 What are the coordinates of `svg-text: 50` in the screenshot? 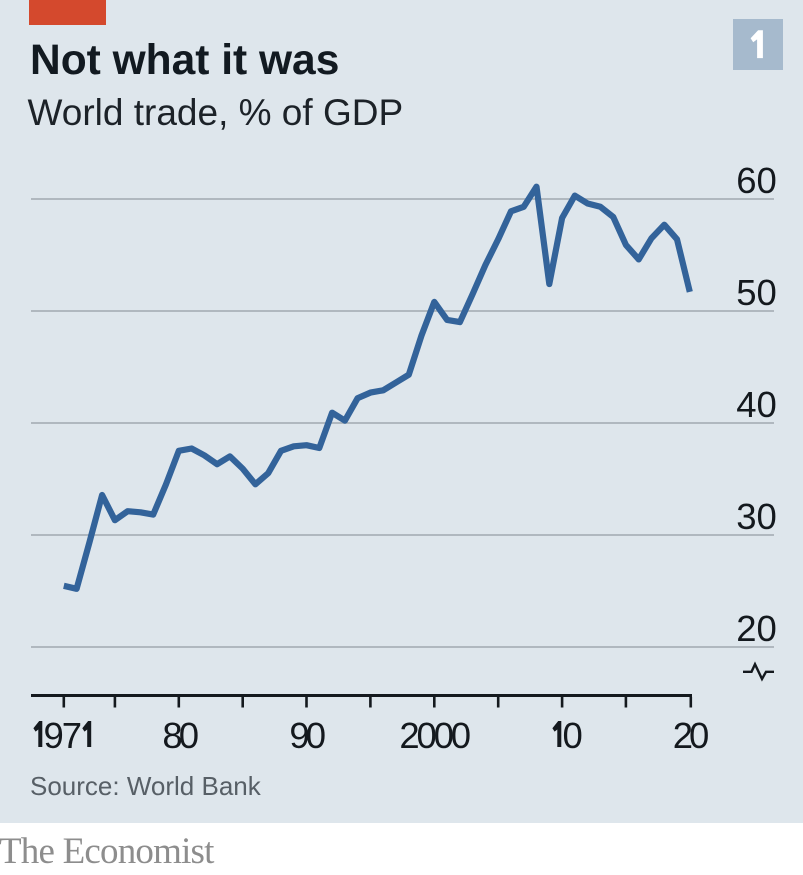 It's located at (756, 292).